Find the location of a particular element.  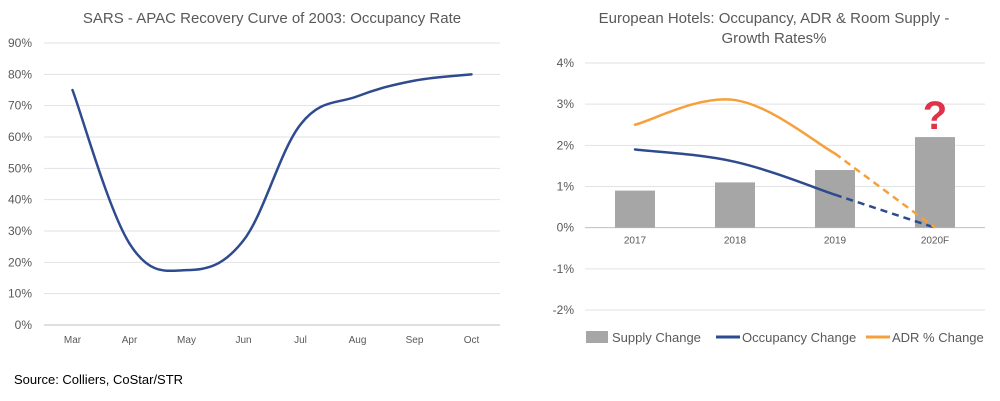

x-tick-label: Mar is located at coordinates (73, 340).